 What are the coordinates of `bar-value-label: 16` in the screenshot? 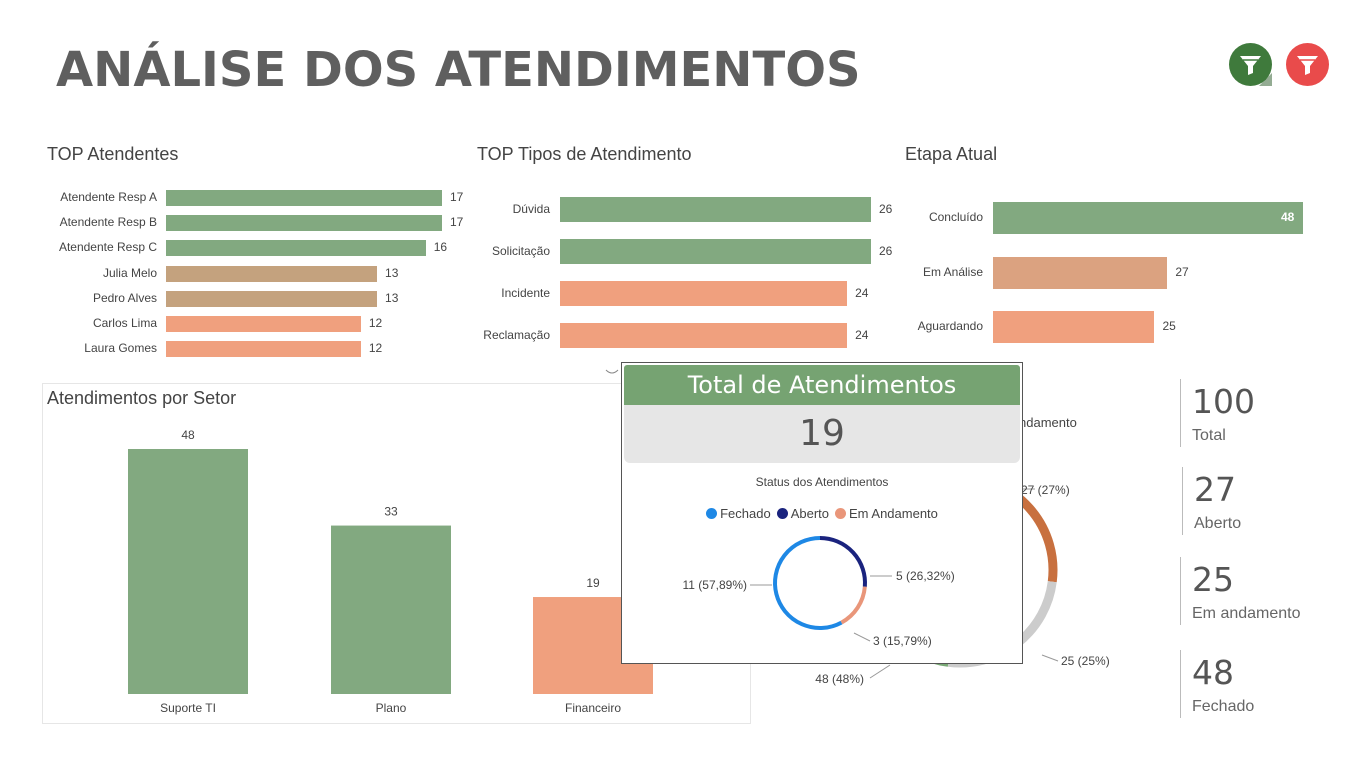 It's located at (440, 247).